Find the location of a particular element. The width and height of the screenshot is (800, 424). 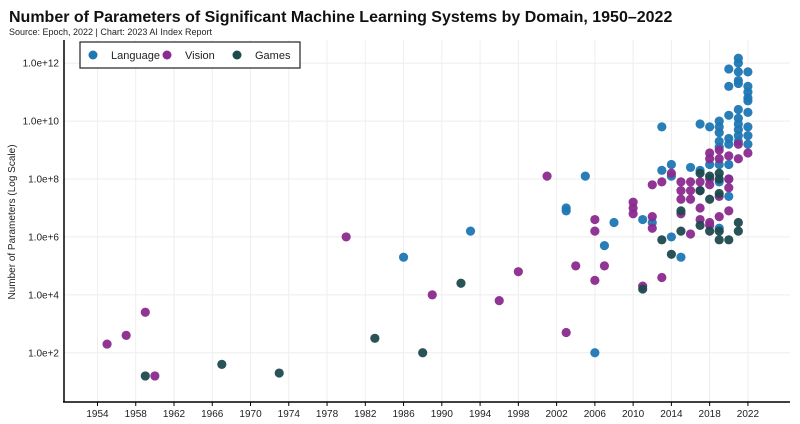

y-tick-label: 1.0e+8 is located at coordinates (43, 180).